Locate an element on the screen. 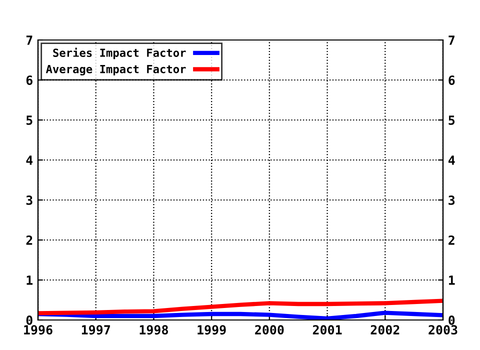  y-tick-label: 7 is located at coordinates (29, 40).